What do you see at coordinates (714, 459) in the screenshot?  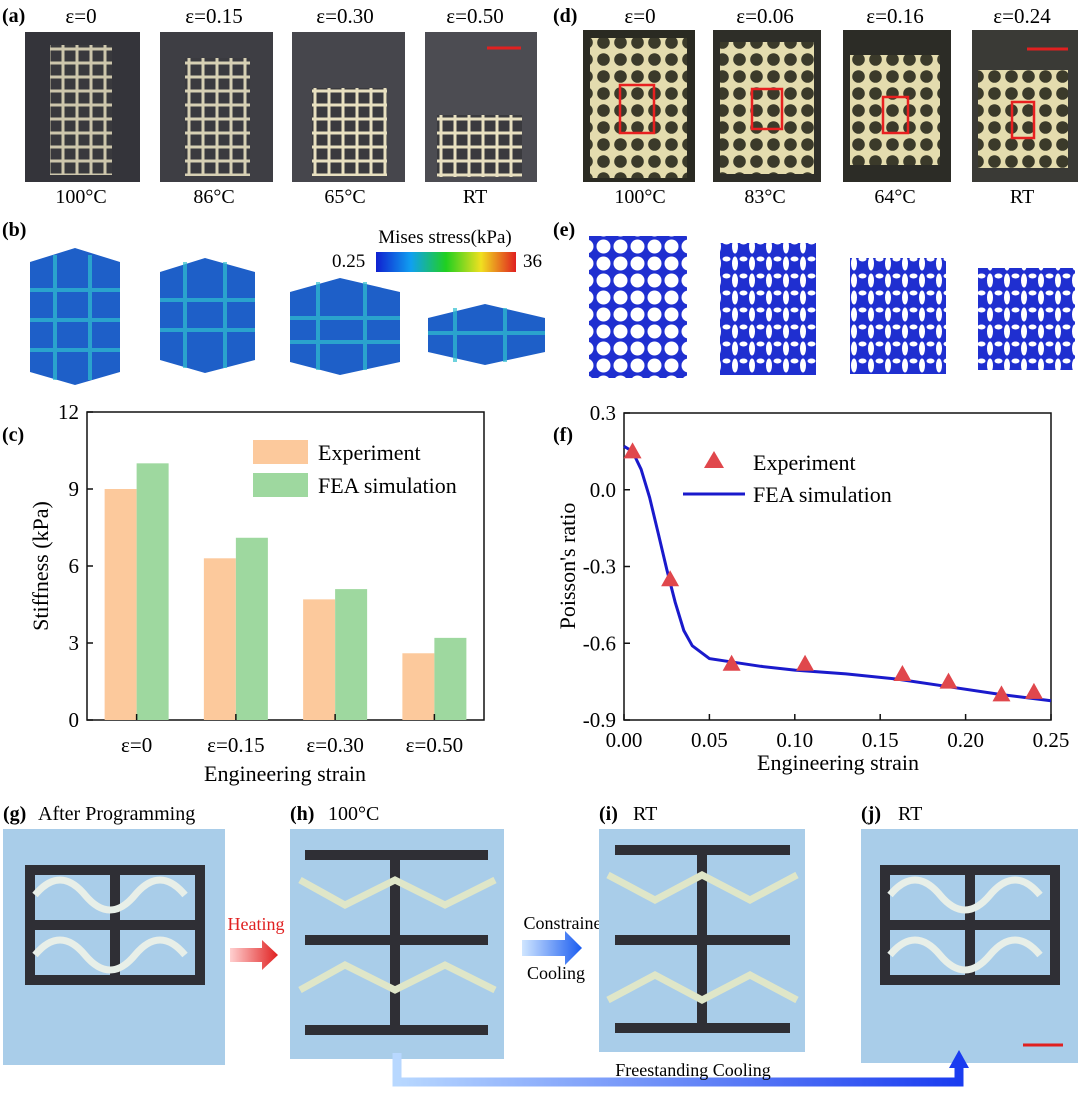 I see `legend-marker-experiment` at bounding box center [714, 459].